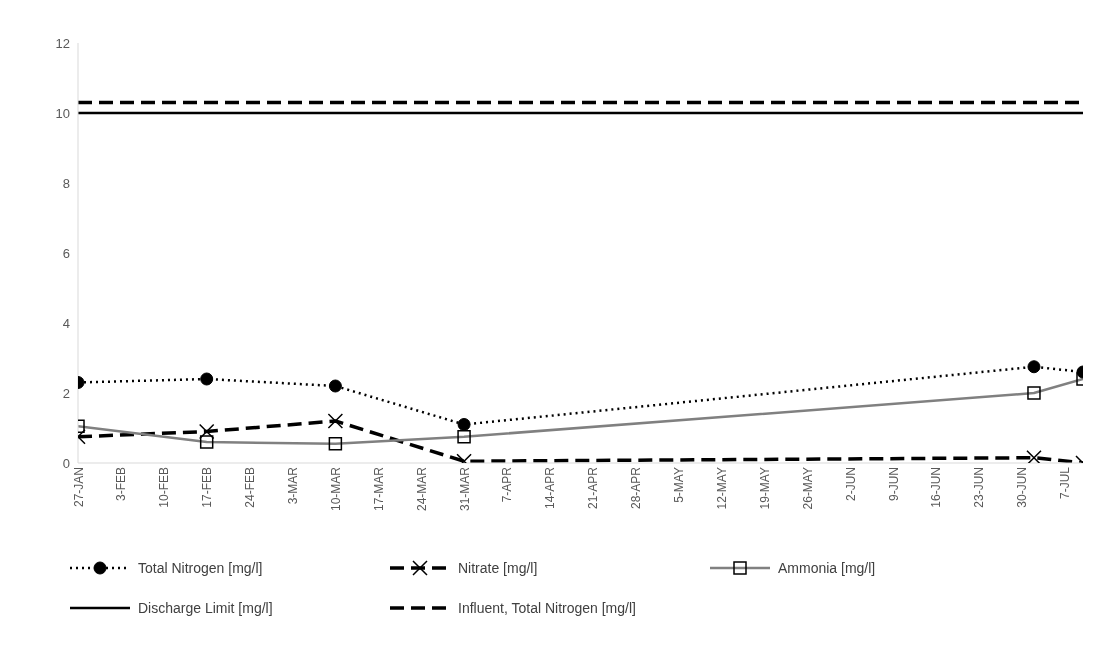 This screenshot has width=1107, height=653. Describe the element at coordinates (66, 253) in the screenshot. I see `y-tick-label: 6` at that location.